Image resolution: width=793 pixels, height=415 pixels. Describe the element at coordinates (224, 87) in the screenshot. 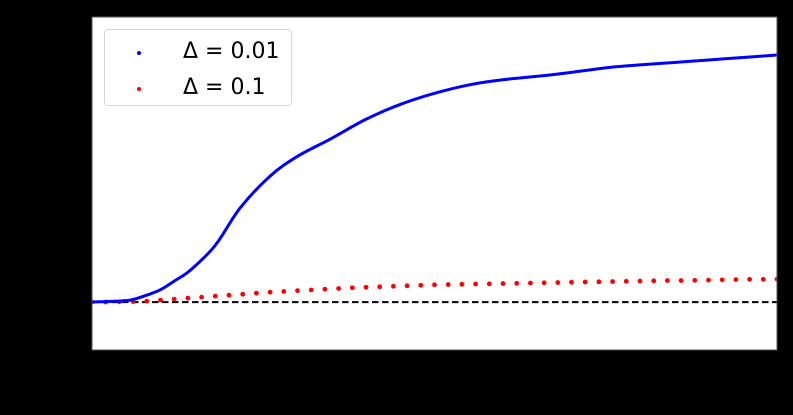

I see `legend-label: Δ = 0.1` at that location.